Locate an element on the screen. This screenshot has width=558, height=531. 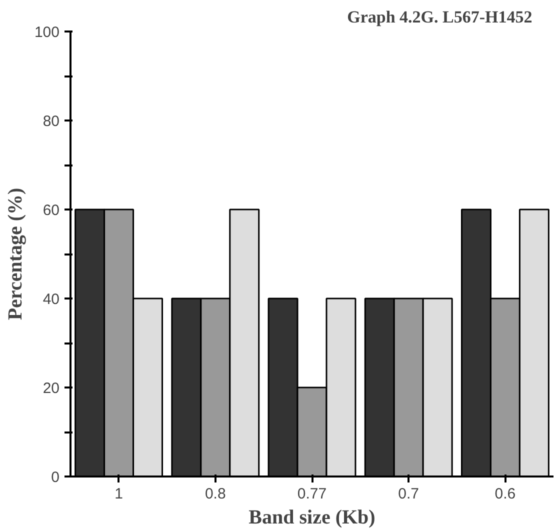
x-tick-label: 1 is located at coordinates (118, 494).